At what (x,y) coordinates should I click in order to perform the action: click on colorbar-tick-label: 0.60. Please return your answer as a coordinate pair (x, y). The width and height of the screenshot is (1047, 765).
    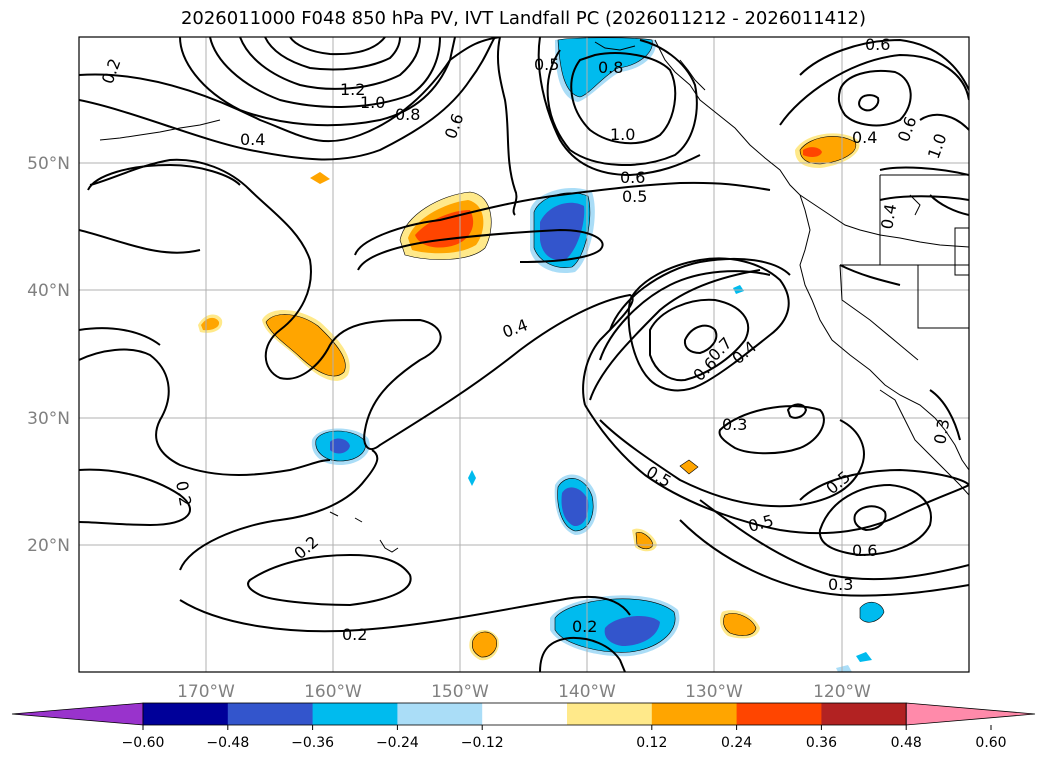
    Looking at the image, I should click on (990, 743).